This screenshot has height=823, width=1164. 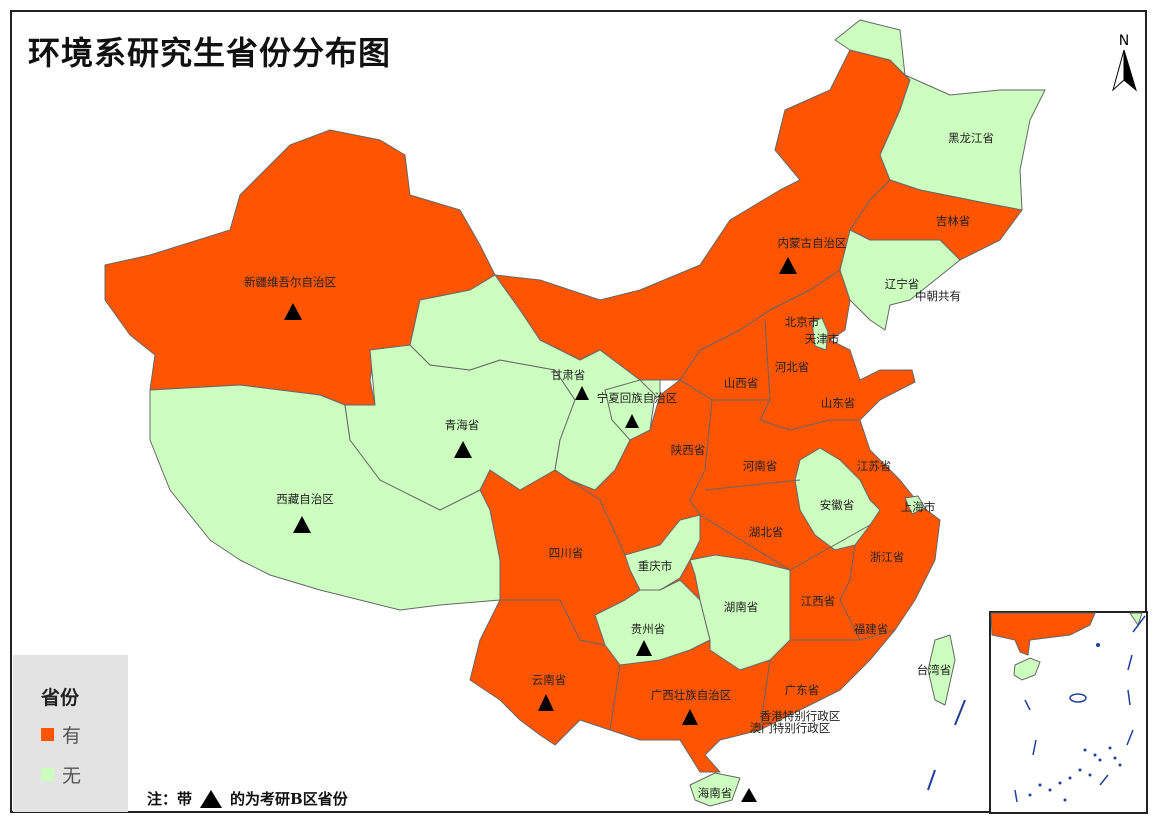 I want to click on legend-item-has: 有, so click(x=61, y=734).